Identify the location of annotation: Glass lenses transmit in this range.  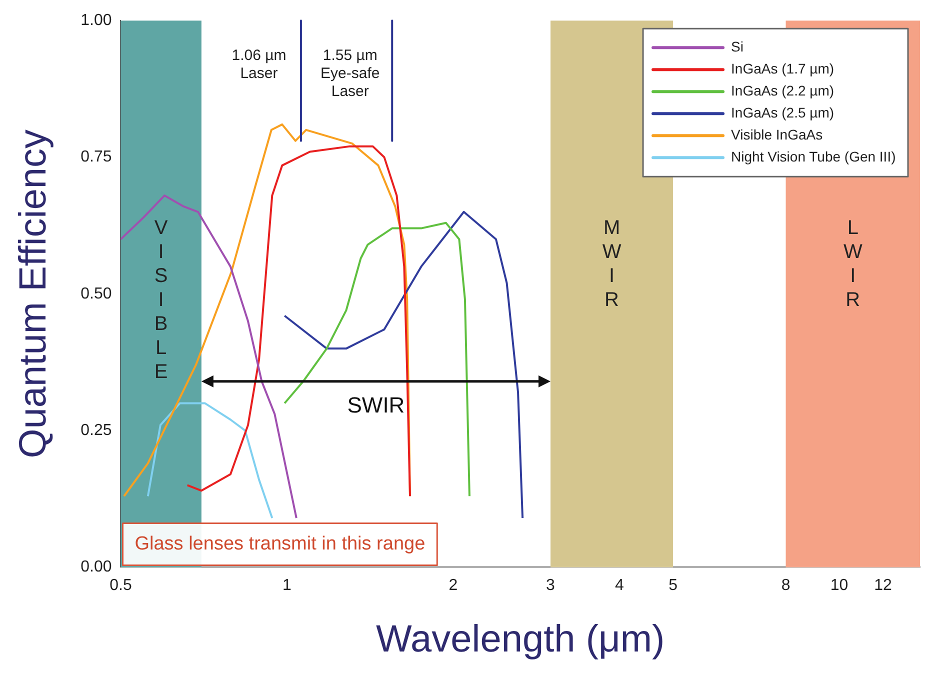
(280, 543).